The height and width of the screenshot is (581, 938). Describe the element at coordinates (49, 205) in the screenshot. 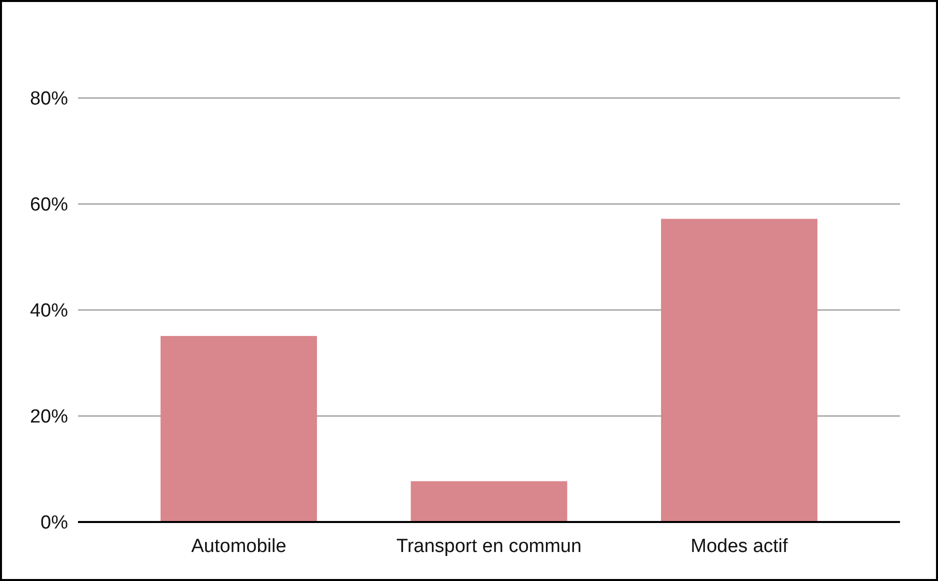

I see `y-tick-label: 60%` at that location.